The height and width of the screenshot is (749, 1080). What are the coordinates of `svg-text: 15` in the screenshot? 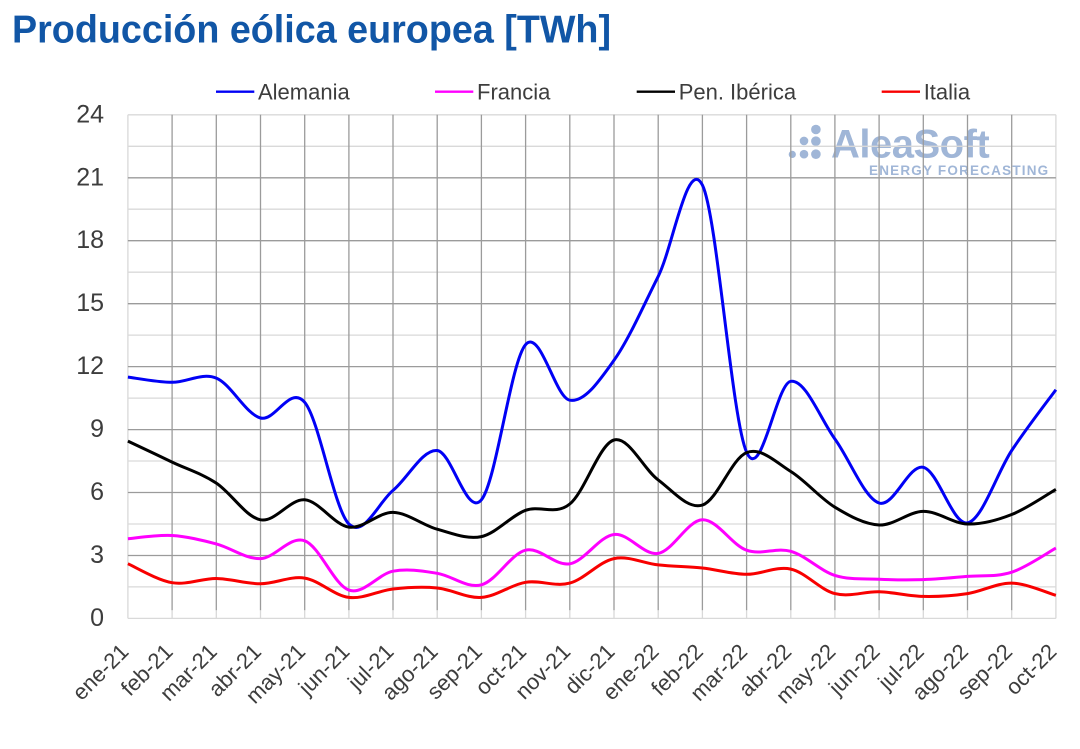 It's located at (90, 303).